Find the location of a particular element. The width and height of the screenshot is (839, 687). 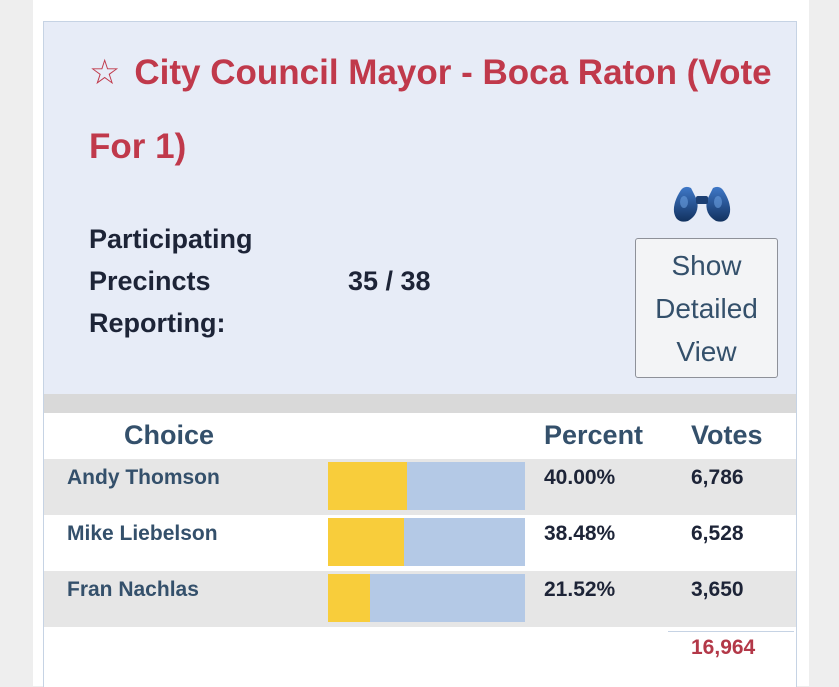

votes-value: 6,786 is located at coordinates (717, 477).